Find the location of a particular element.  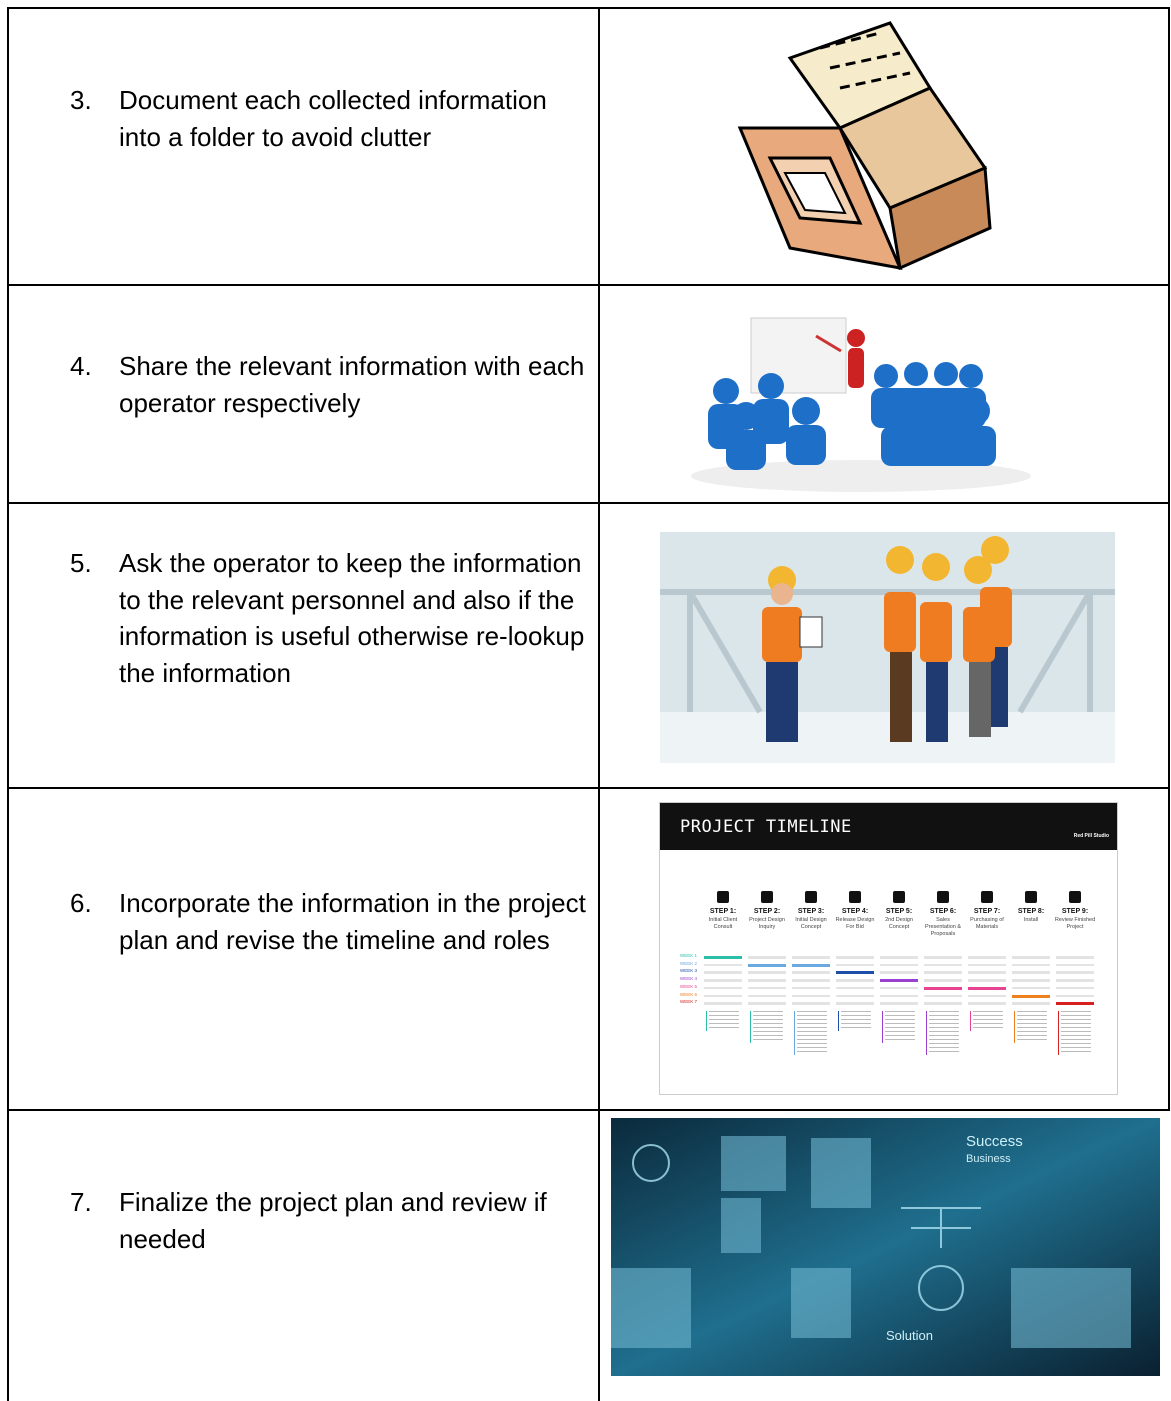

step-label: STEP 6: is located at coordinates (943, 911).